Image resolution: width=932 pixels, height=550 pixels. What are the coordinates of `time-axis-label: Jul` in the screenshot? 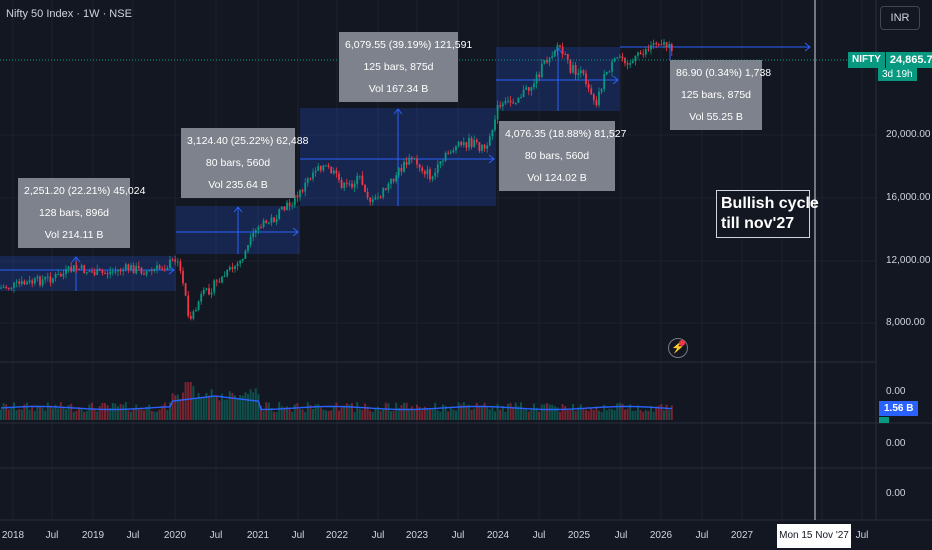 It's located at (539, 535).